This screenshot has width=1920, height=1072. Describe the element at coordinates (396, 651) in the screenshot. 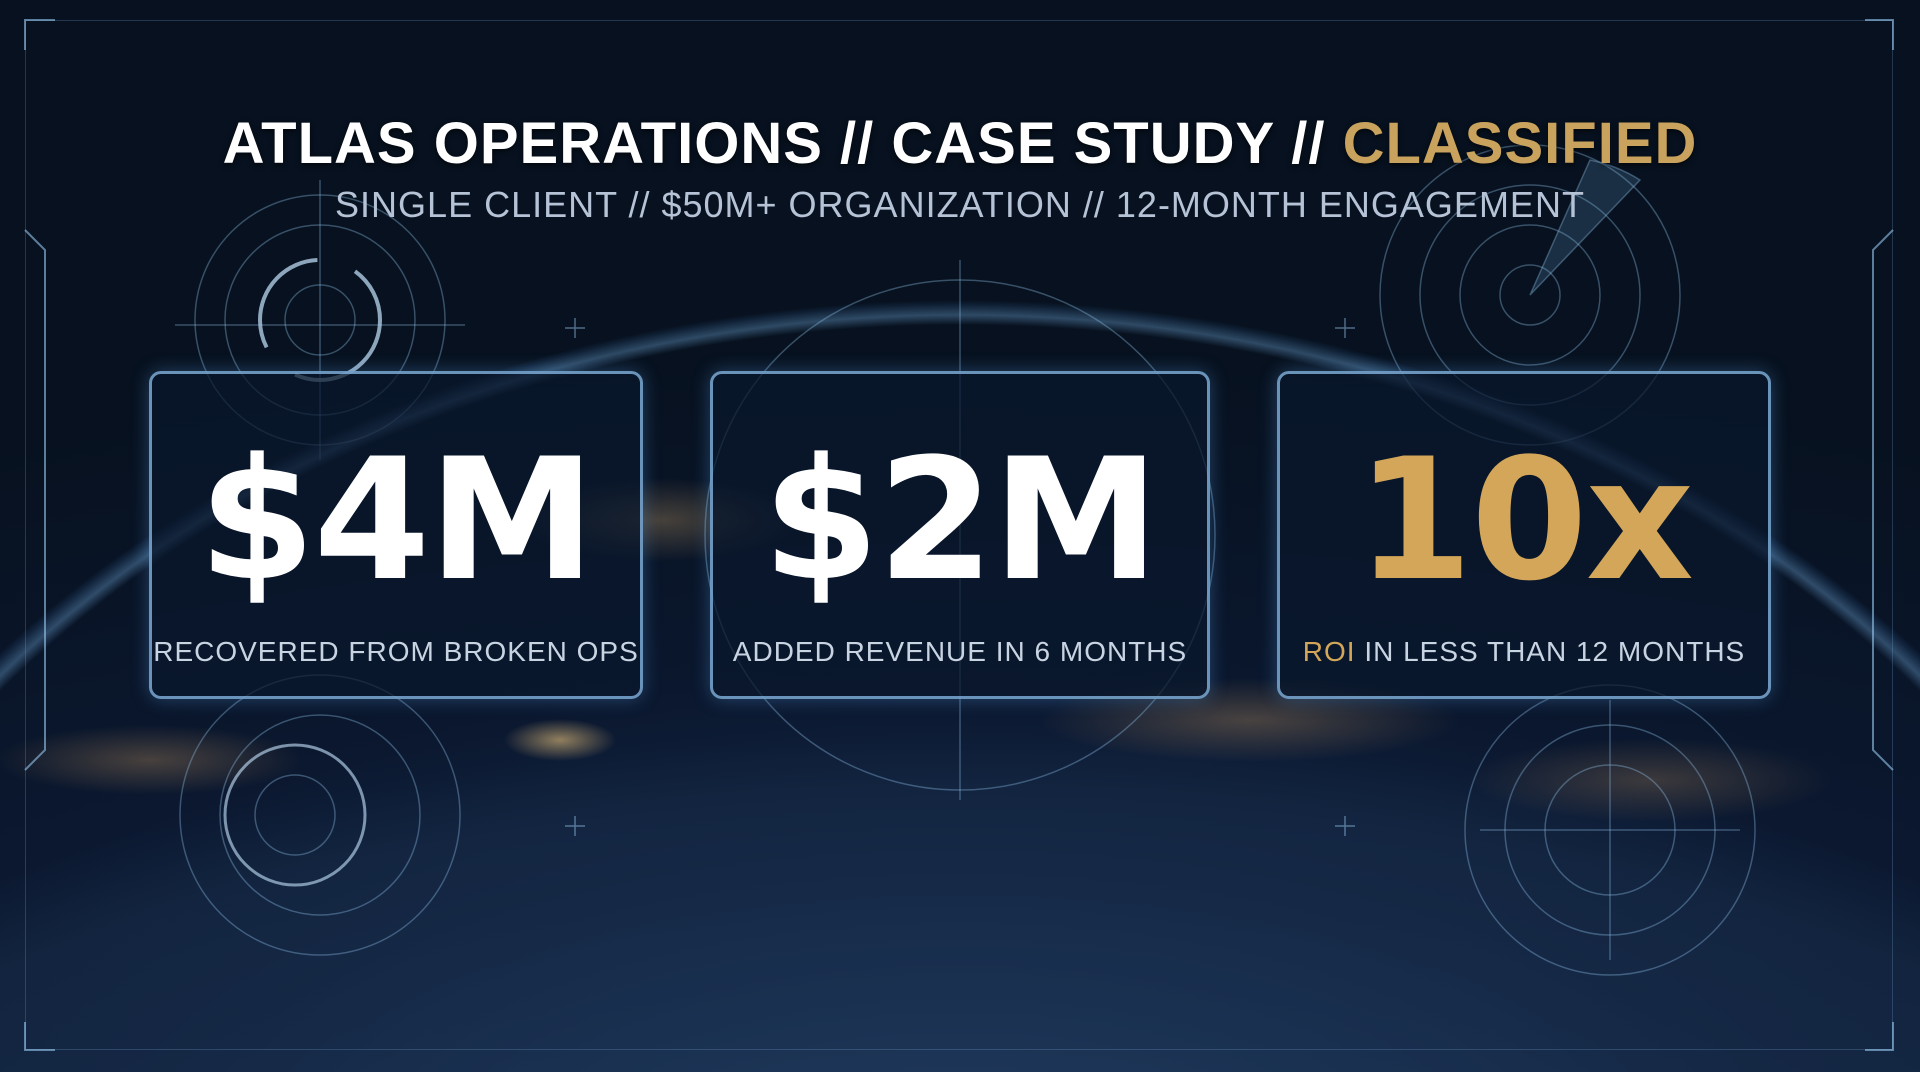

I see `metric-label: RECOVERED FROM BROKEN OPS` at that location.